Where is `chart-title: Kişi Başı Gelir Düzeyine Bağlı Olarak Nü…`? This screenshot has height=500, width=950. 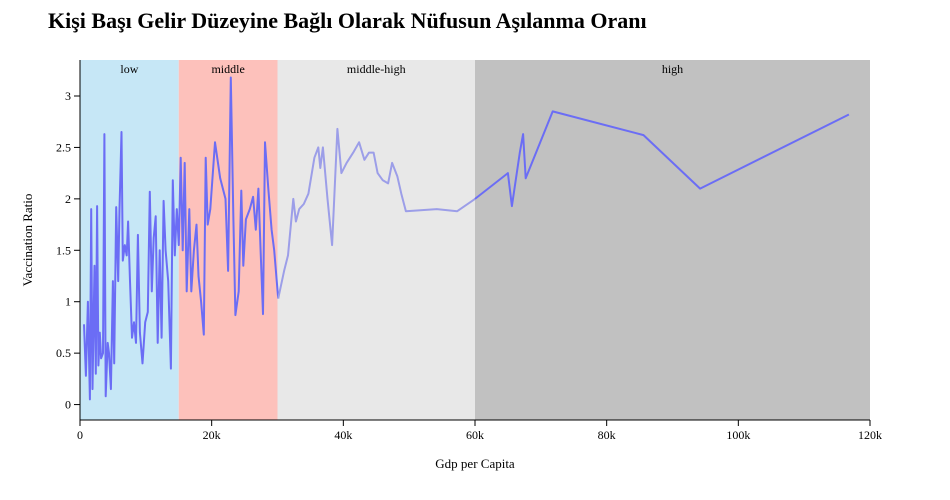
chart-title: Kişi Başı Gelir Düzeyine Bağlı Olarak Nü… is located at coordinates (347, 20).